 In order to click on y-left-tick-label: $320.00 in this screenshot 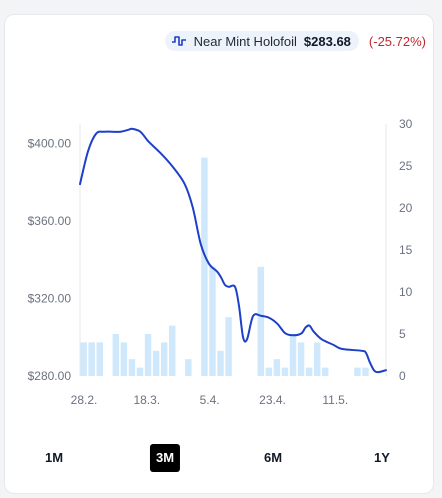, I will do `click(50, 299)`.